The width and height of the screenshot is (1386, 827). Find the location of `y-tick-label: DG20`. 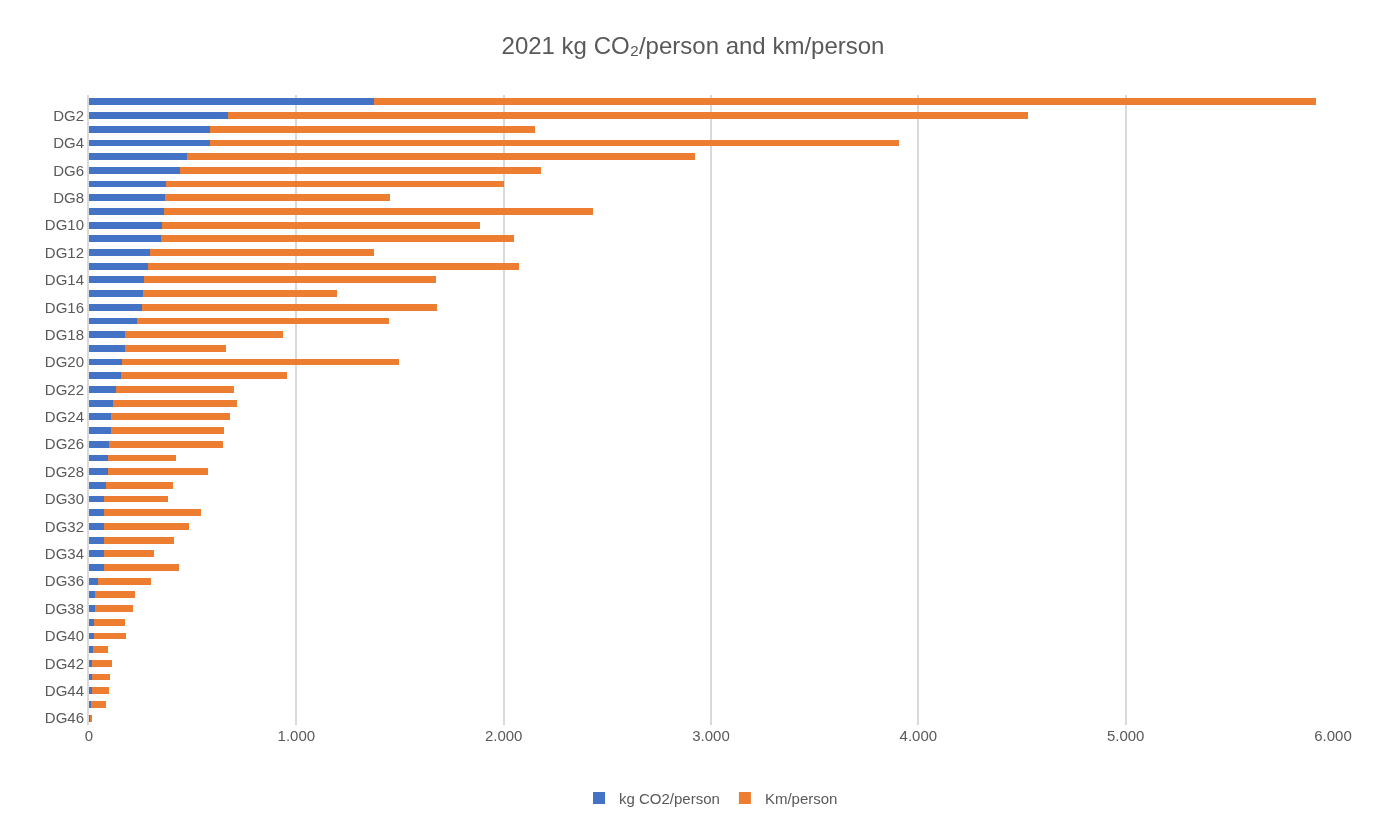

y-tick-label: DG20 is located at coordinates (64, 362).